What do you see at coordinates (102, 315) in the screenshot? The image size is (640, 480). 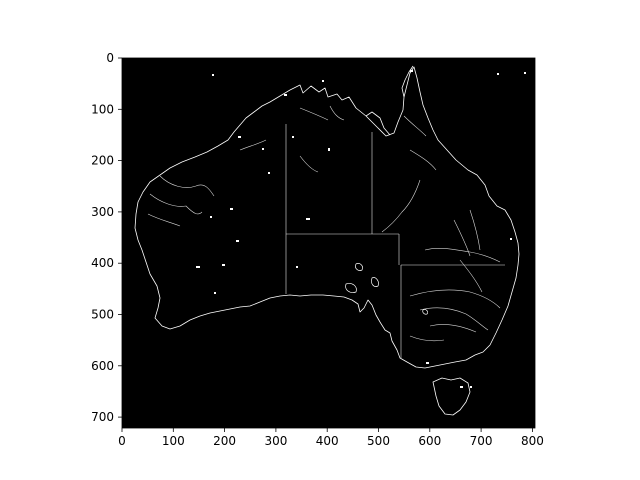 I see `y-tick-label: 500` at bounding box center [102, 315].